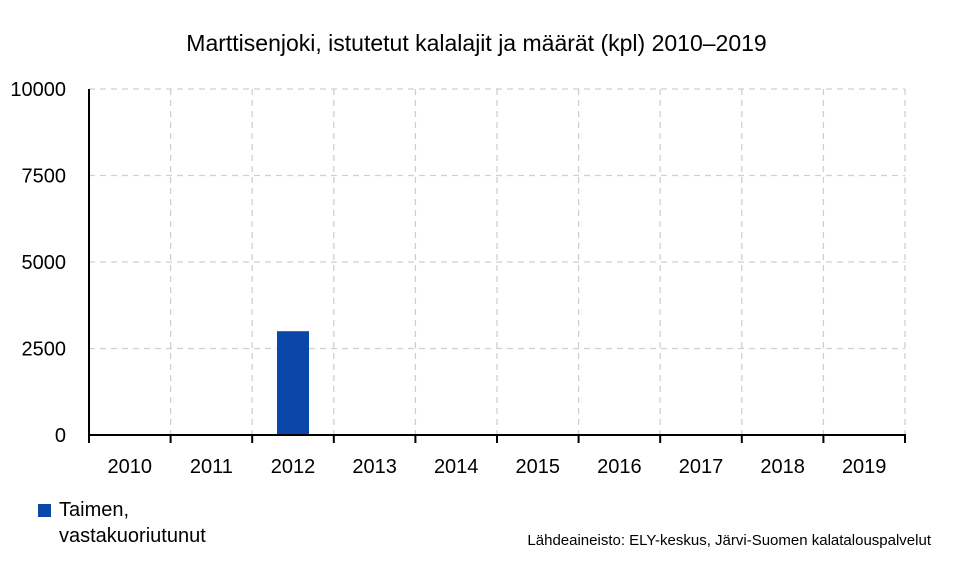  What do you see at coordinates (293, 467) in the screenshot?
I see `x-tick-label: 2012` at bounding box center [293, 467].